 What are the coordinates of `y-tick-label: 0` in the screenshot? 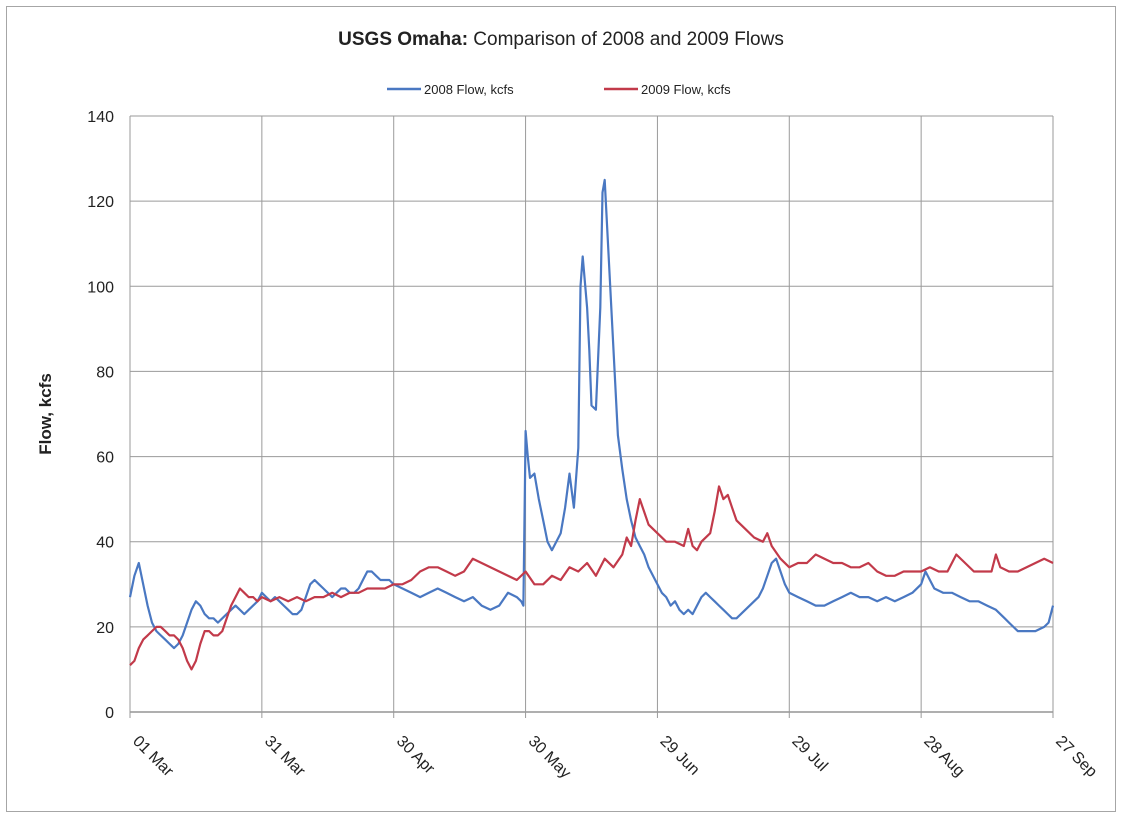 It's located at (109, 713).